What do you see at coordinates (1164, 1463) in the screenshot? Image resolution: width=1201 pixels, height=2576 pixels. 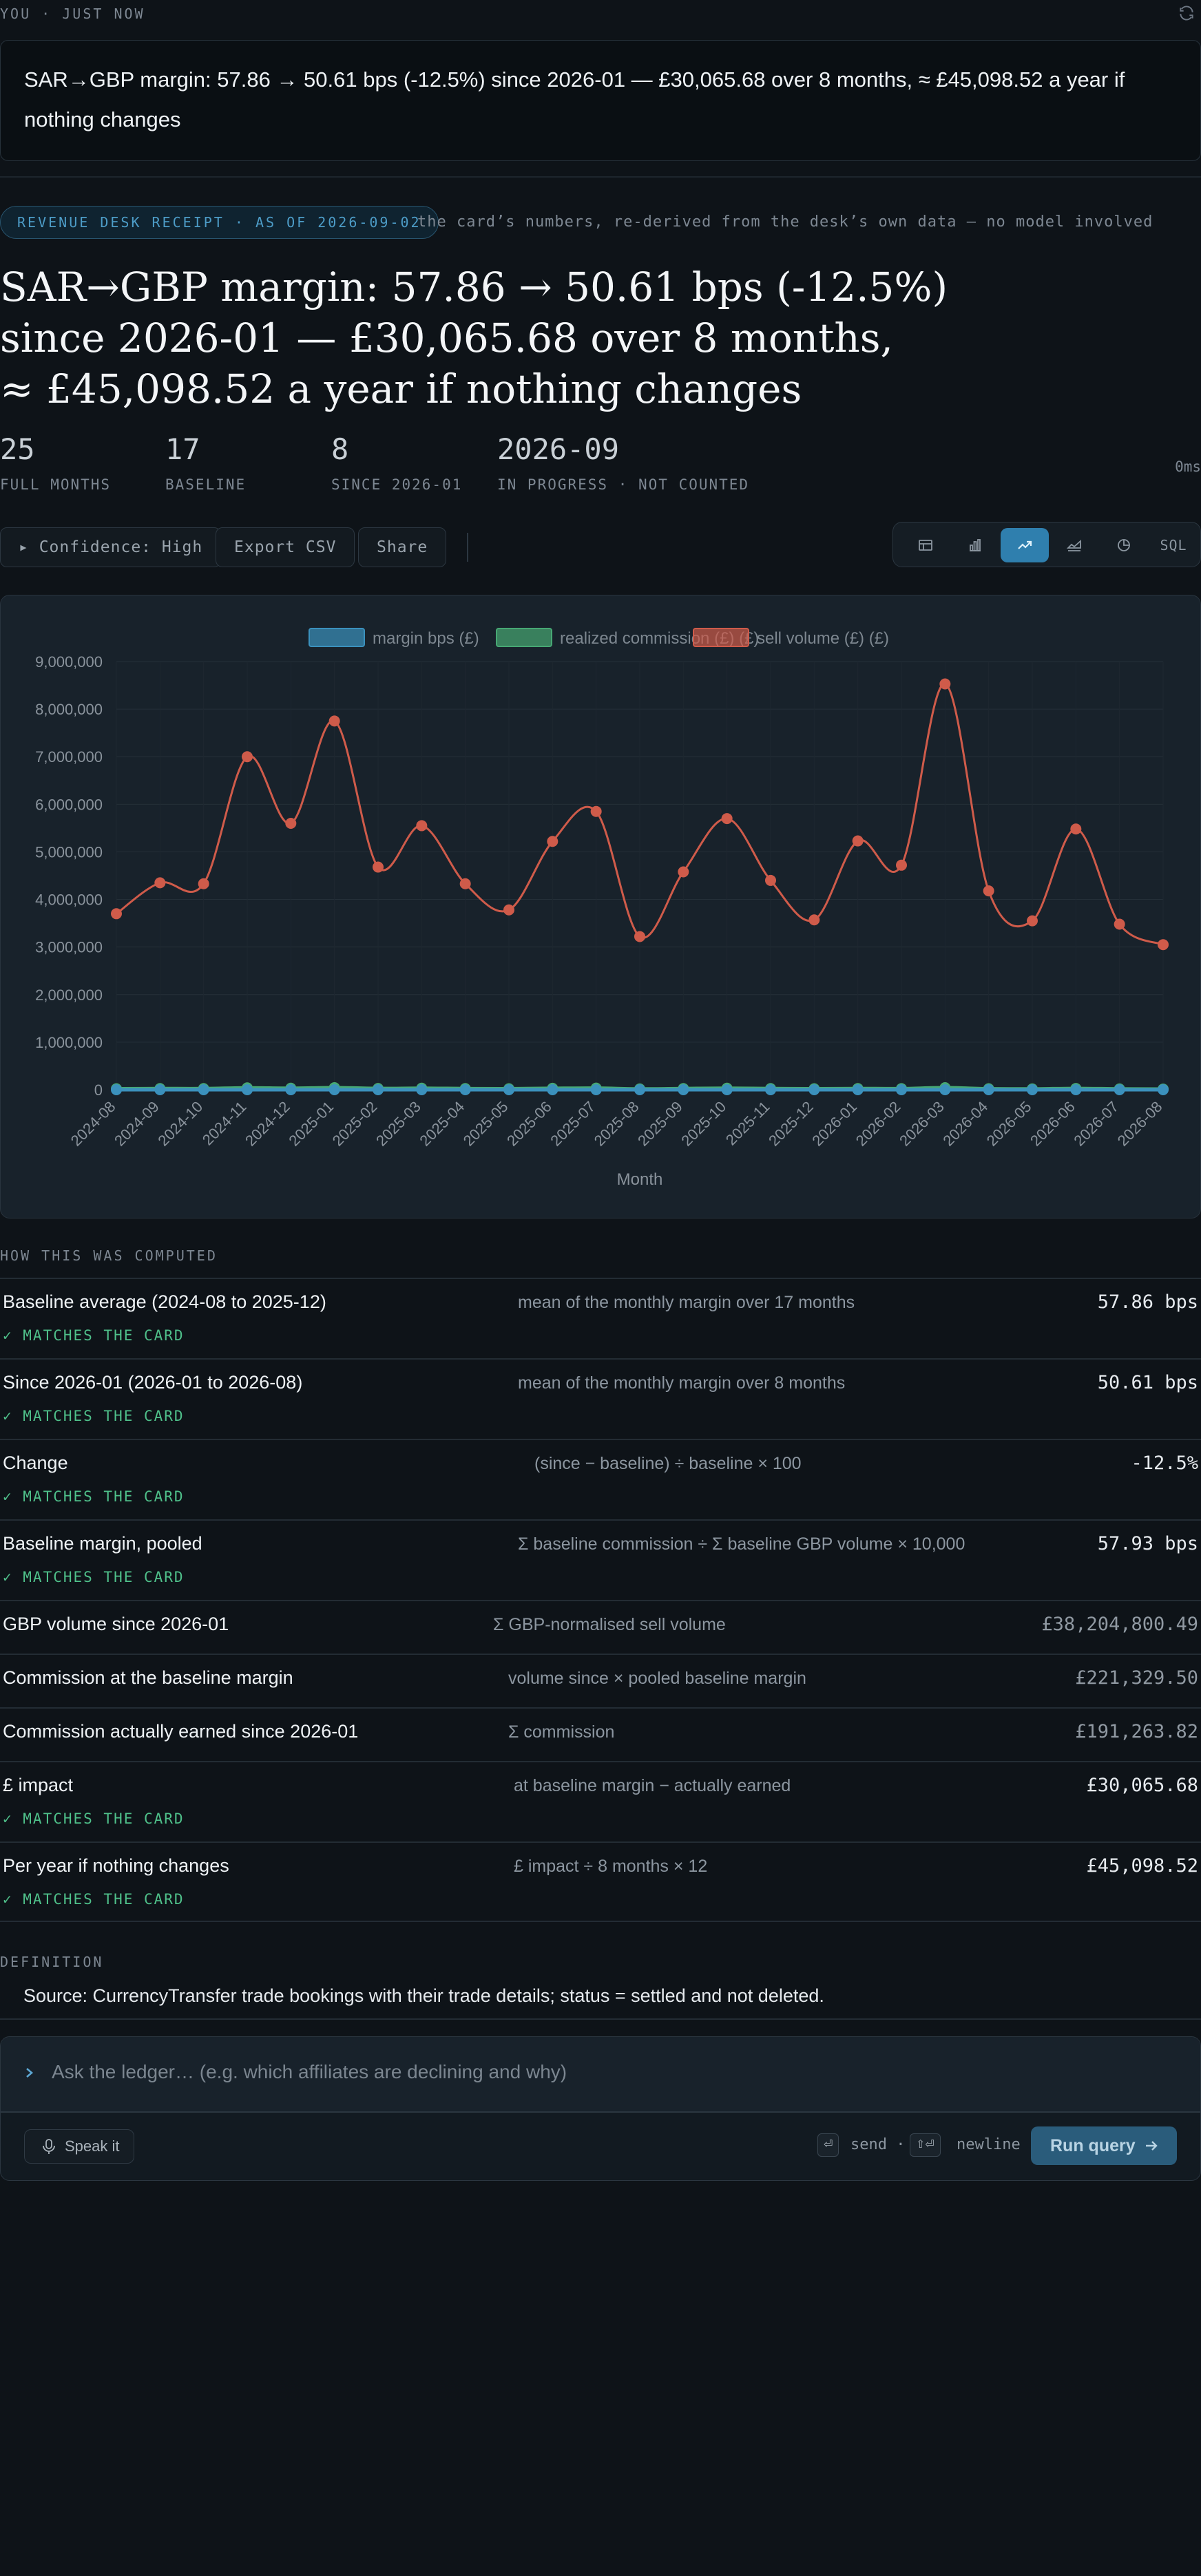 I see `row-value: -12.5%` at bounding box center [1164, 1463].